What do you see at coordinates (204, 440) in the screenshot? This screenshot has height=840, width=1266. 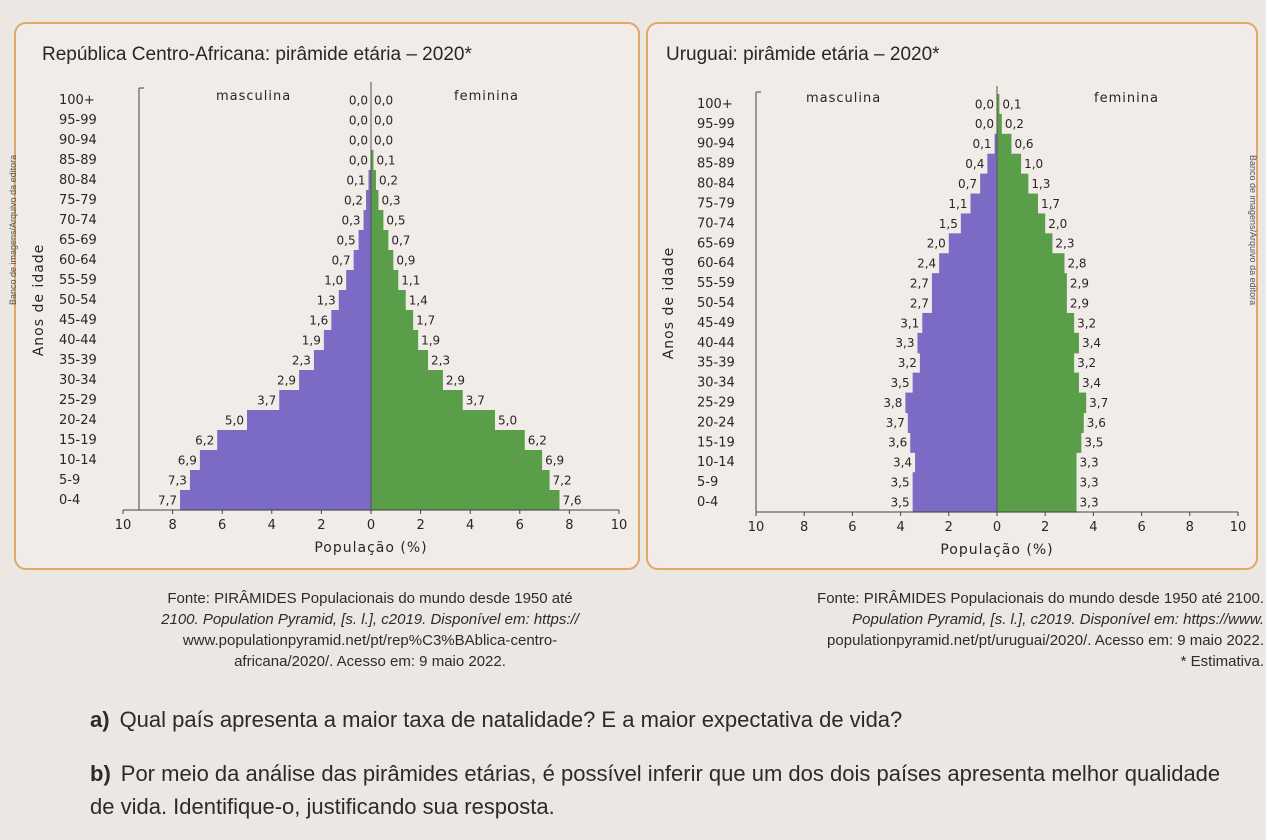 I see `caf-male-value-label: 6,2` at bounding box center [204, 440].